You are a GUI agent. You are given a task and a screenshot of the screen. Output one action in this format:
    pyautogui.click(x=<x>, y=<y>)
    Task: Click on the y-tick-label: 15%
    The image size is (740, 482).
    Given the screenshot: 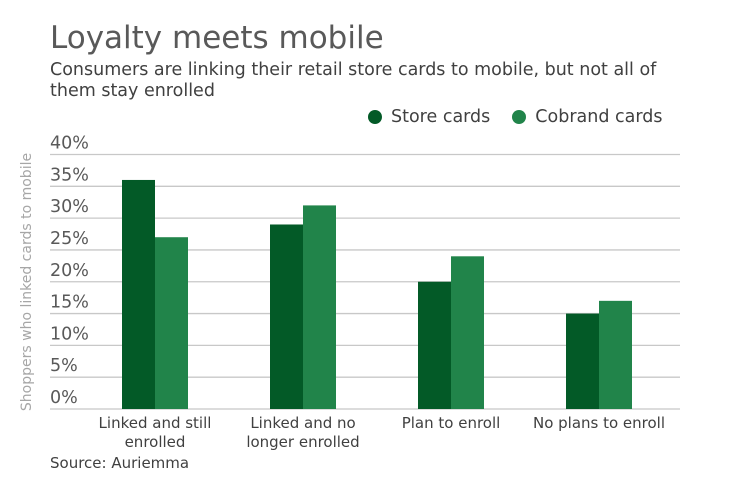 What is the action you would take?
    pyautogui.click(x=69, y=303)
    